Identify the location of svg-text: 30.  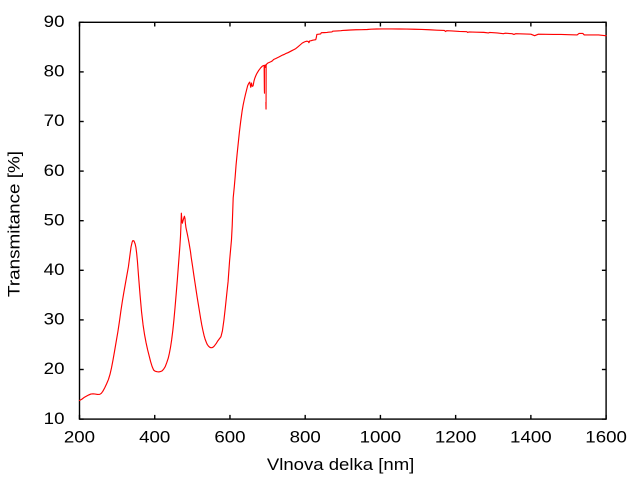
(54, 319).